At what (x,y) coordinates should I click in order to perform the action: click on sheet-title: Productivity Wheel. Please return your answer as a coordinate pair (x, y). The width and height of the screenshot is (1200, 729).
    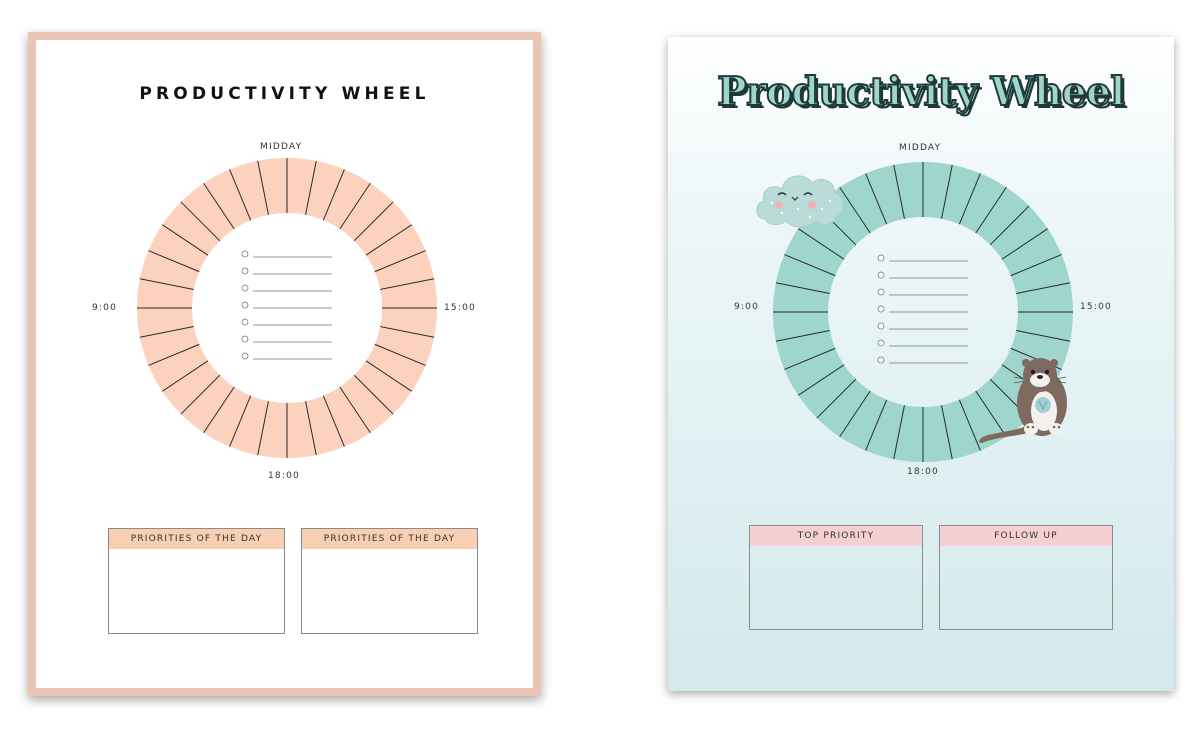
    Looking at the image, I should click on (921, 92).